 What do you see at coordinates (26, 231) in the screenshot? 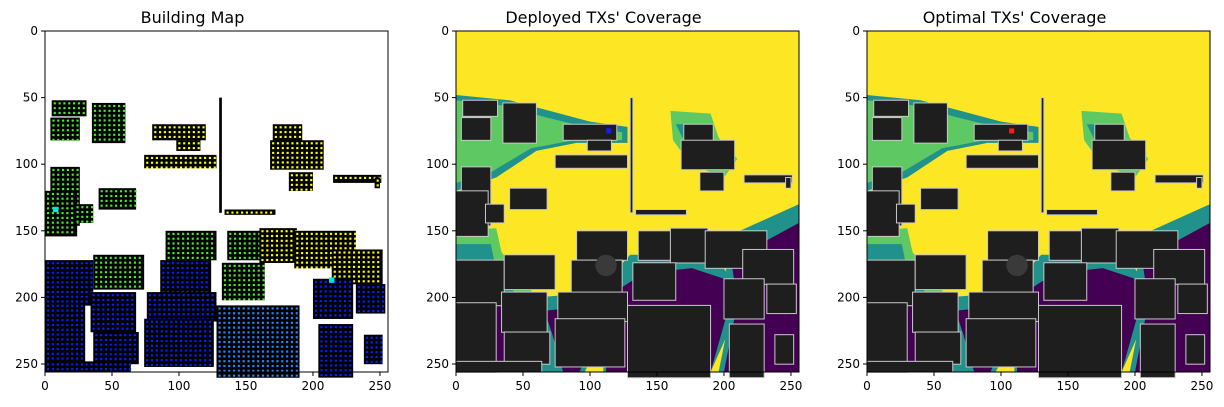
I see `y-tick-label: 150` at bounding box center [26, 231].